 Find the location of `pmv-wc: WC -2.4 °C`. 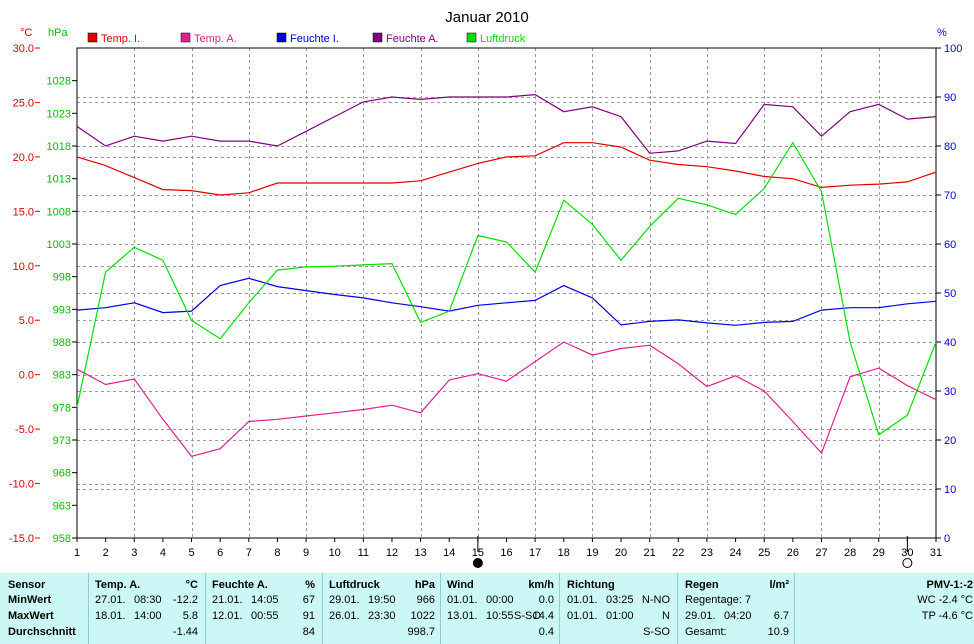

pmv-wc: WC -2.4 °C is located at coordinates (945, 600).